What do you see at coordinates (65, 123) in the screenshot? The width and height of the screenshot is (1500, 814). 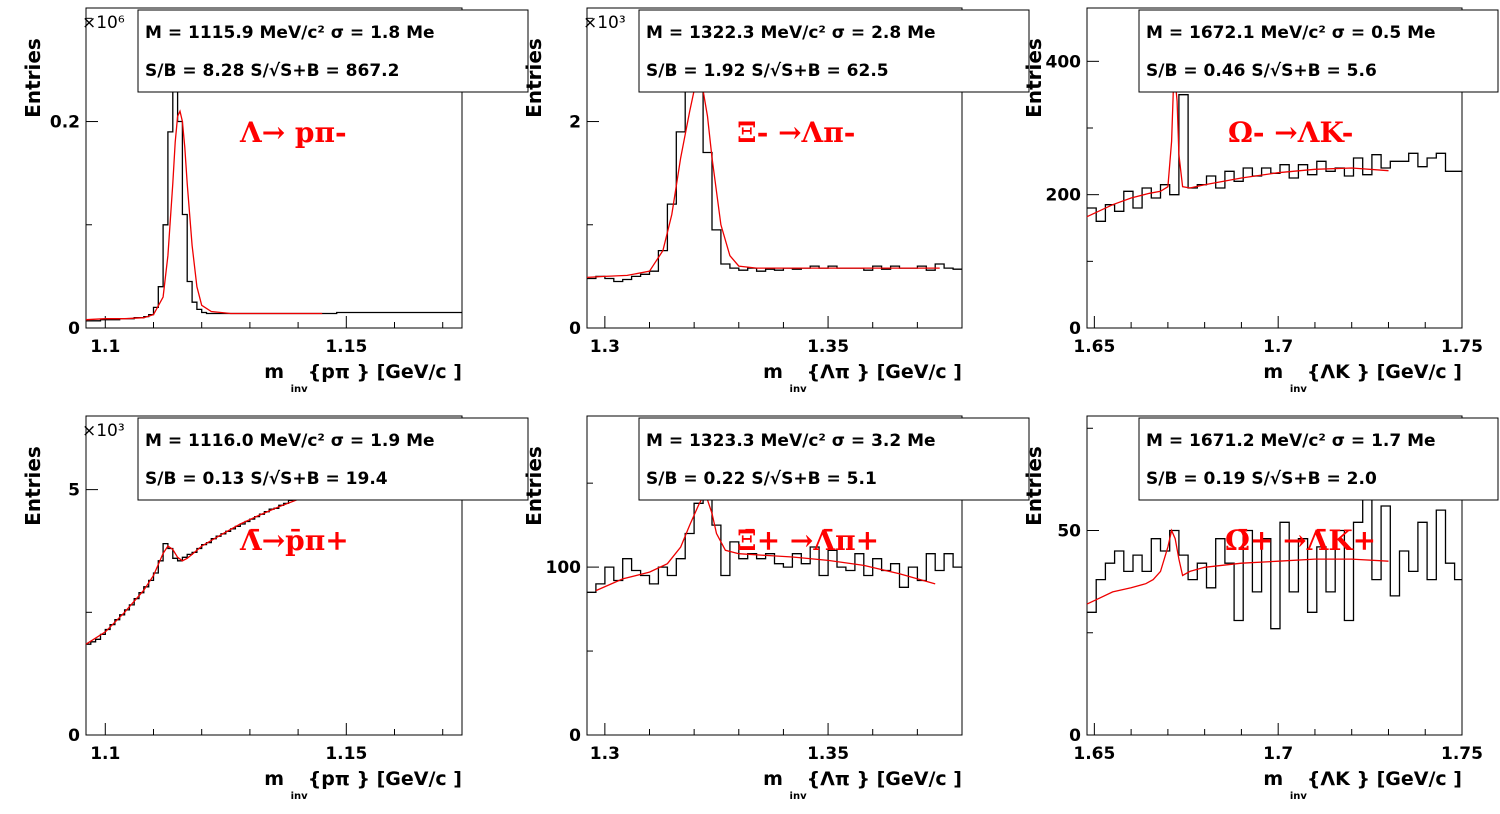 I see `y-tick-label: 0.2` at bounding box center [65, 123].